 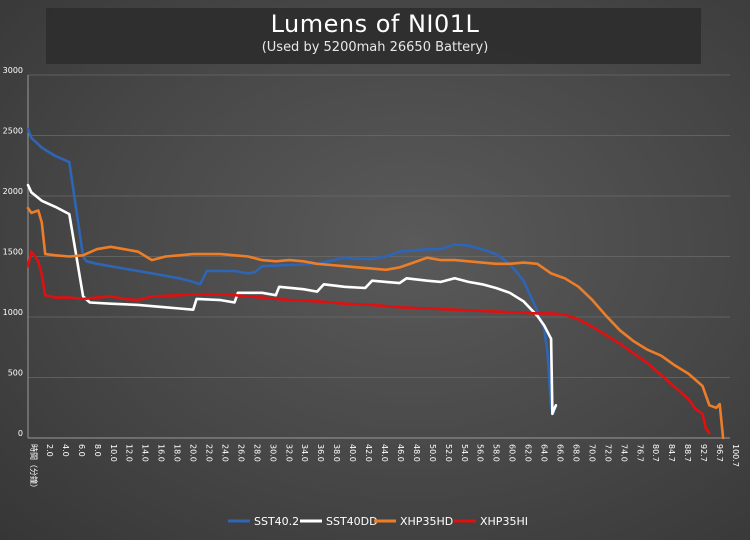 I want to click on y-tick-label: 1500, so click(x=13, y=252).